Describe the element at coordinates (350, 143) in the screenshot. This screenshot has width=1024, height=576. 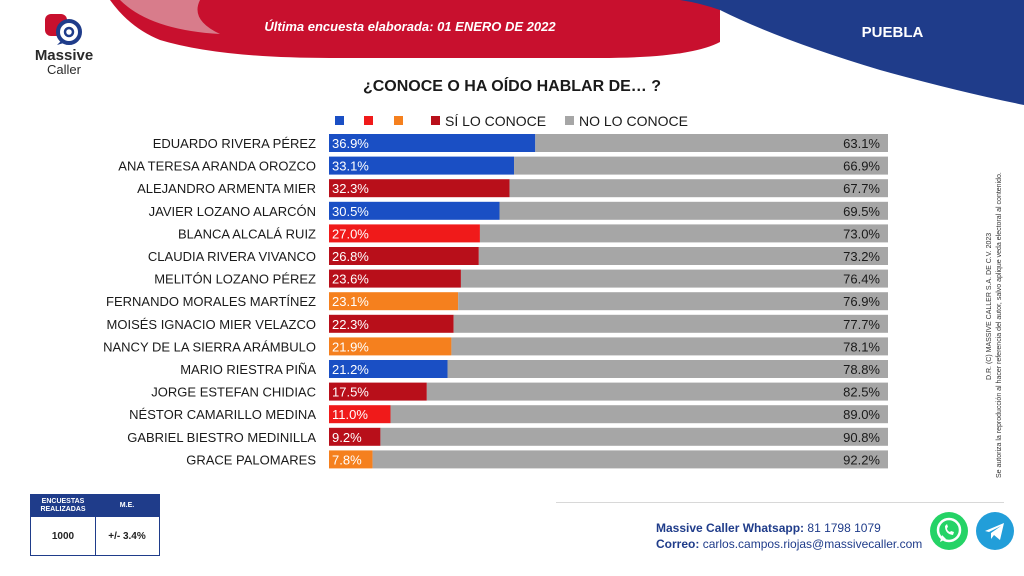
I see `data-label-si: 36.9%` at that location.